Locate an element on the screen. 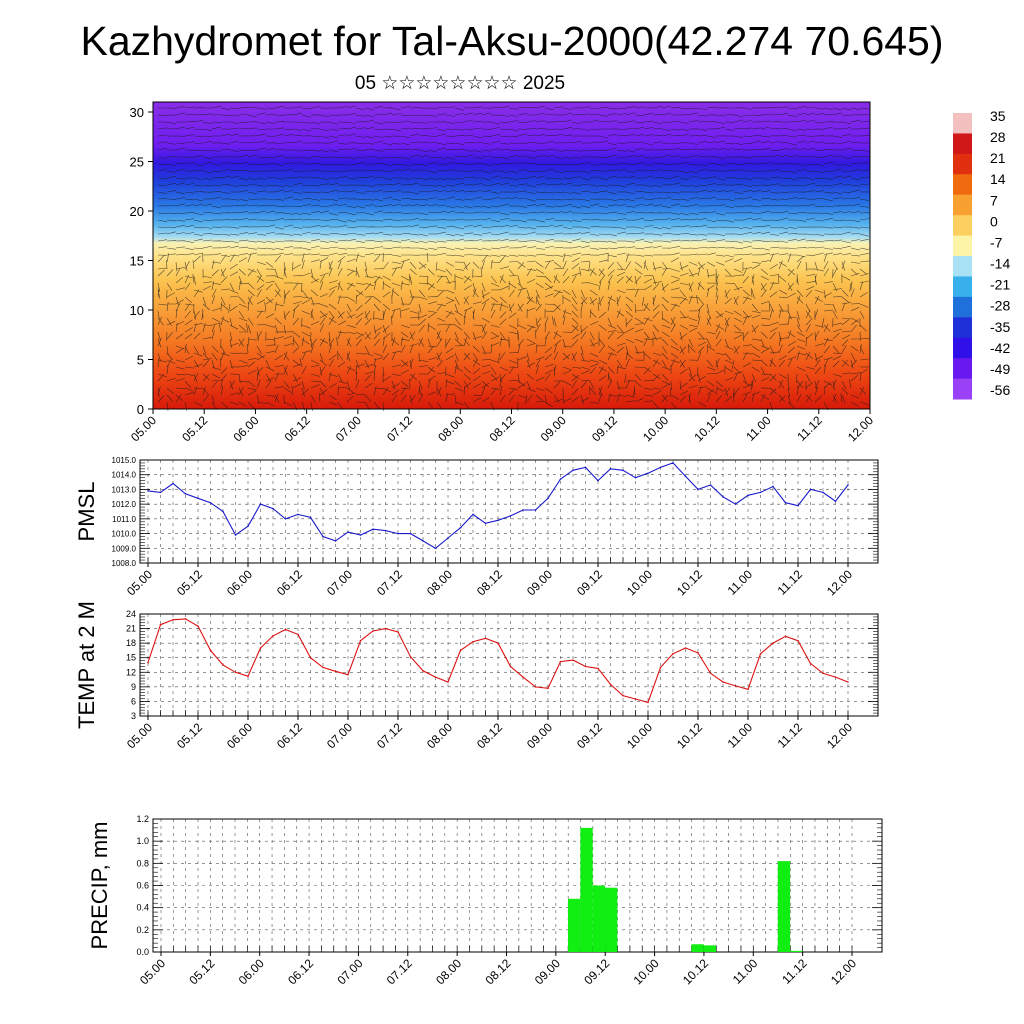  ytick-label: 1015.0 is located at coordinates (124, 460).